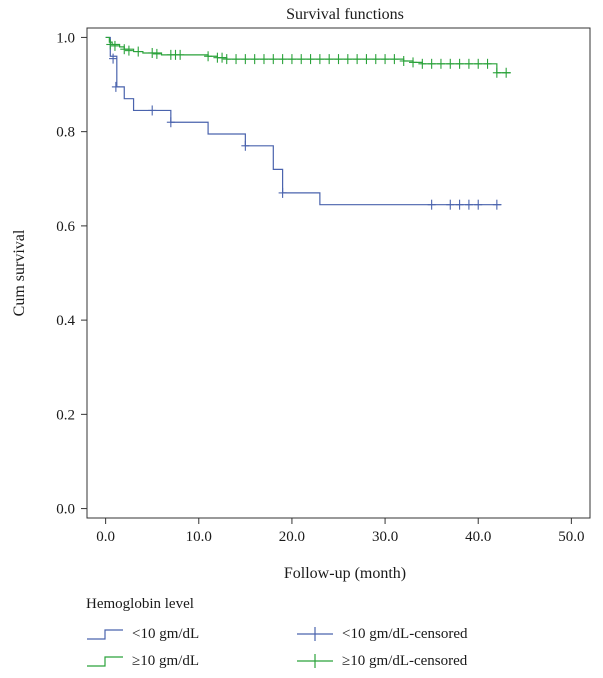  I want to click on legend-item-low-censored: <10 gm/dL-censored, so click(382, 634).